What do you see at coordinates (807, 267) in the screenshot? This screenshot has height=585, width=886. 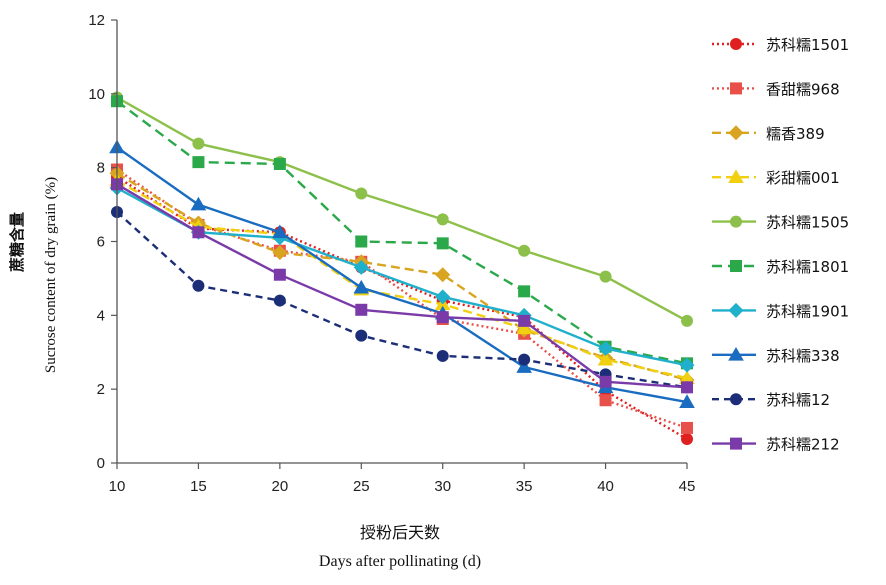 I see `legend-label: 苏科糯1801` at bounding box center [807, 267].